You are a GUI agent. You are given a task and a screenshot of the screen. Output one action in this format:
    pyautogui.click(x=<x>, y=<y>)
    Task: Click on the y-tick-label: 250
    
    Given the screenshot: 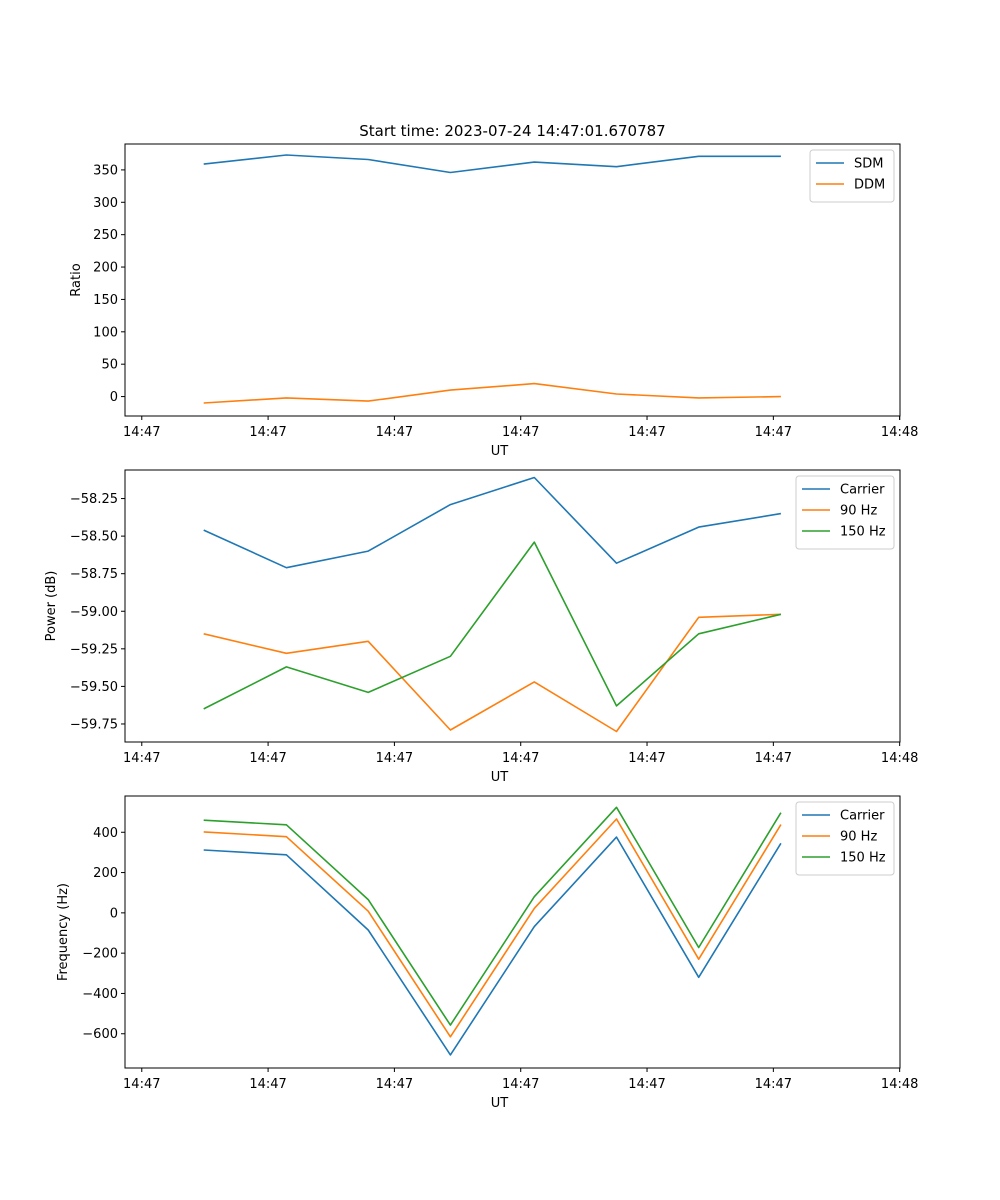 What is the action you would take?
    pyautogui.click(x=105, y=235)
    